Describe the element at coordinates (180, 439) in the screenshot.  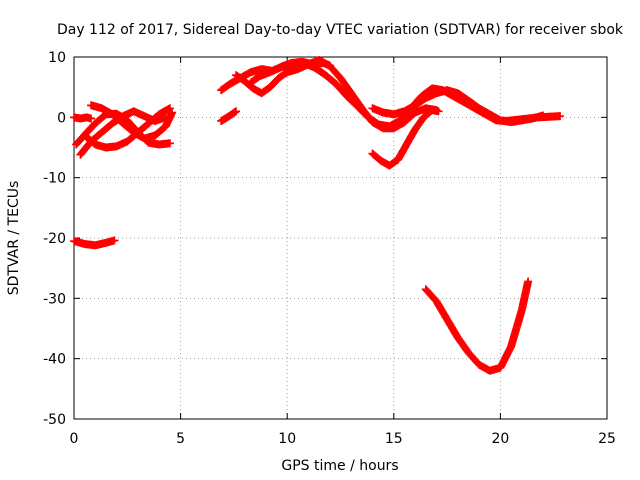
I see `x-tick-label: 5` at that location.